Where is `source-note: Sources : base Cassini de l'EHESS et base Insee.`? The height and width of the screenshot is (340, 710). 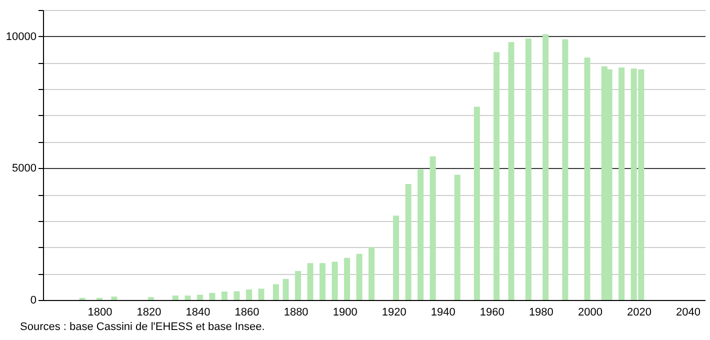 source-note: Sources : base Cassini de l'EHESS et base Insee. is located at coordinates (142, 327).